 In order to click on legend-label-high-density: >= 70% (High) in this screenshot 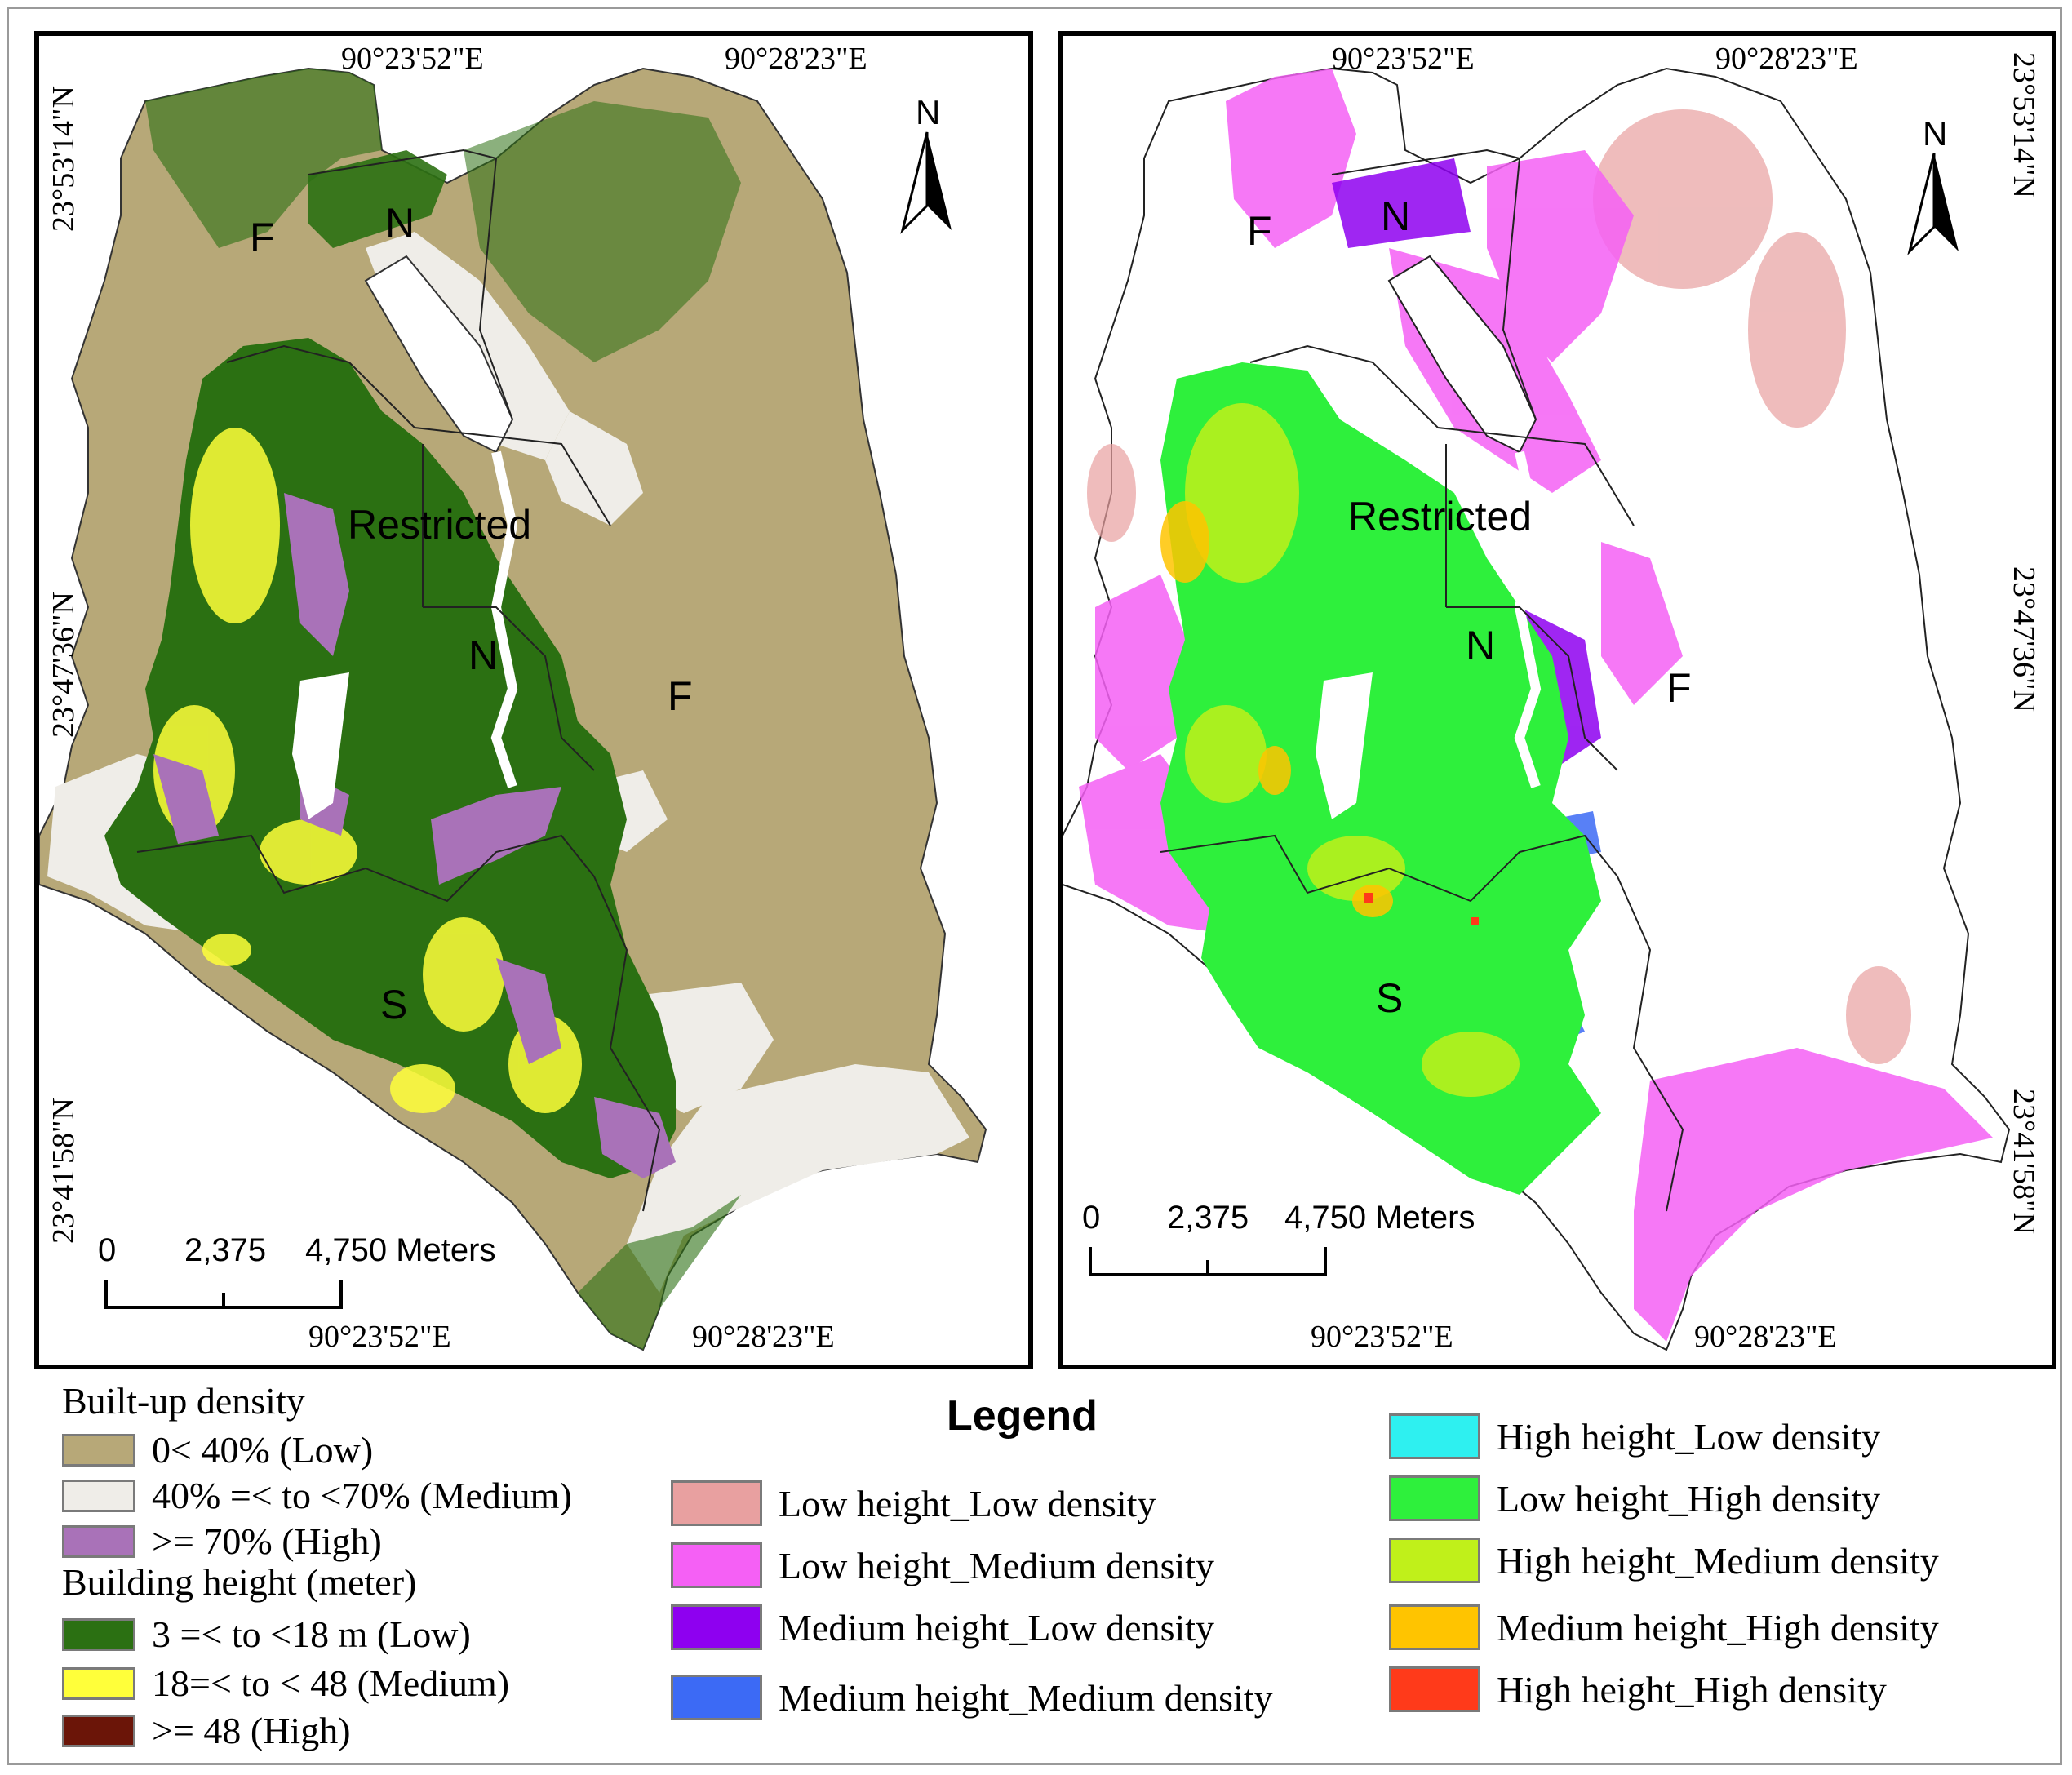, I will do `click(267, 1541)`.